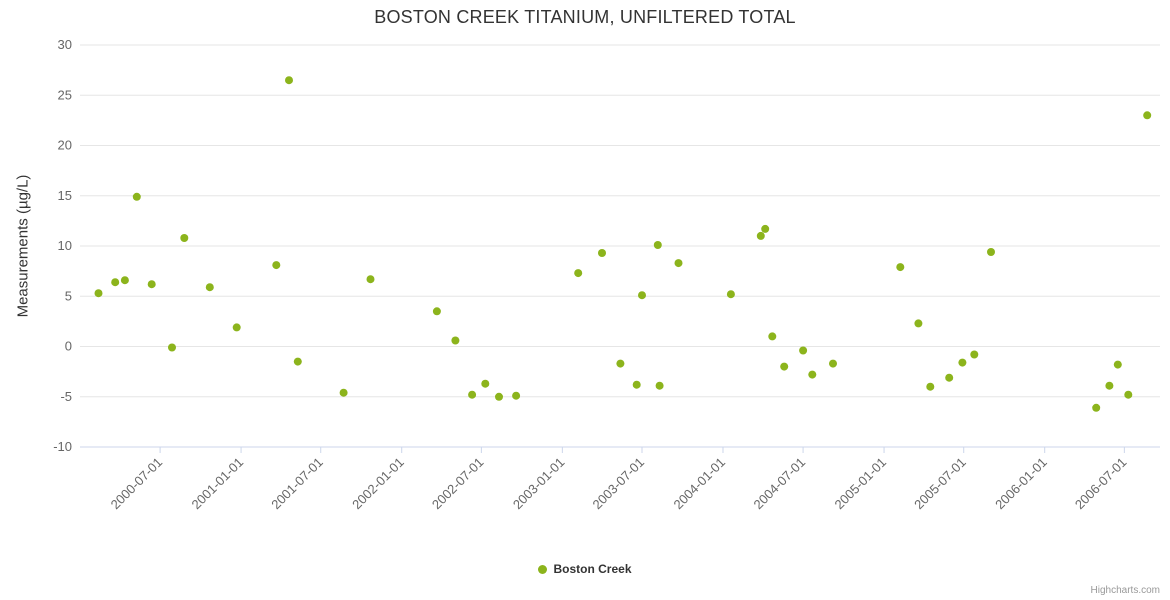  I want to click on x-tick-label: 2006-01-01, so click(1021, 484).